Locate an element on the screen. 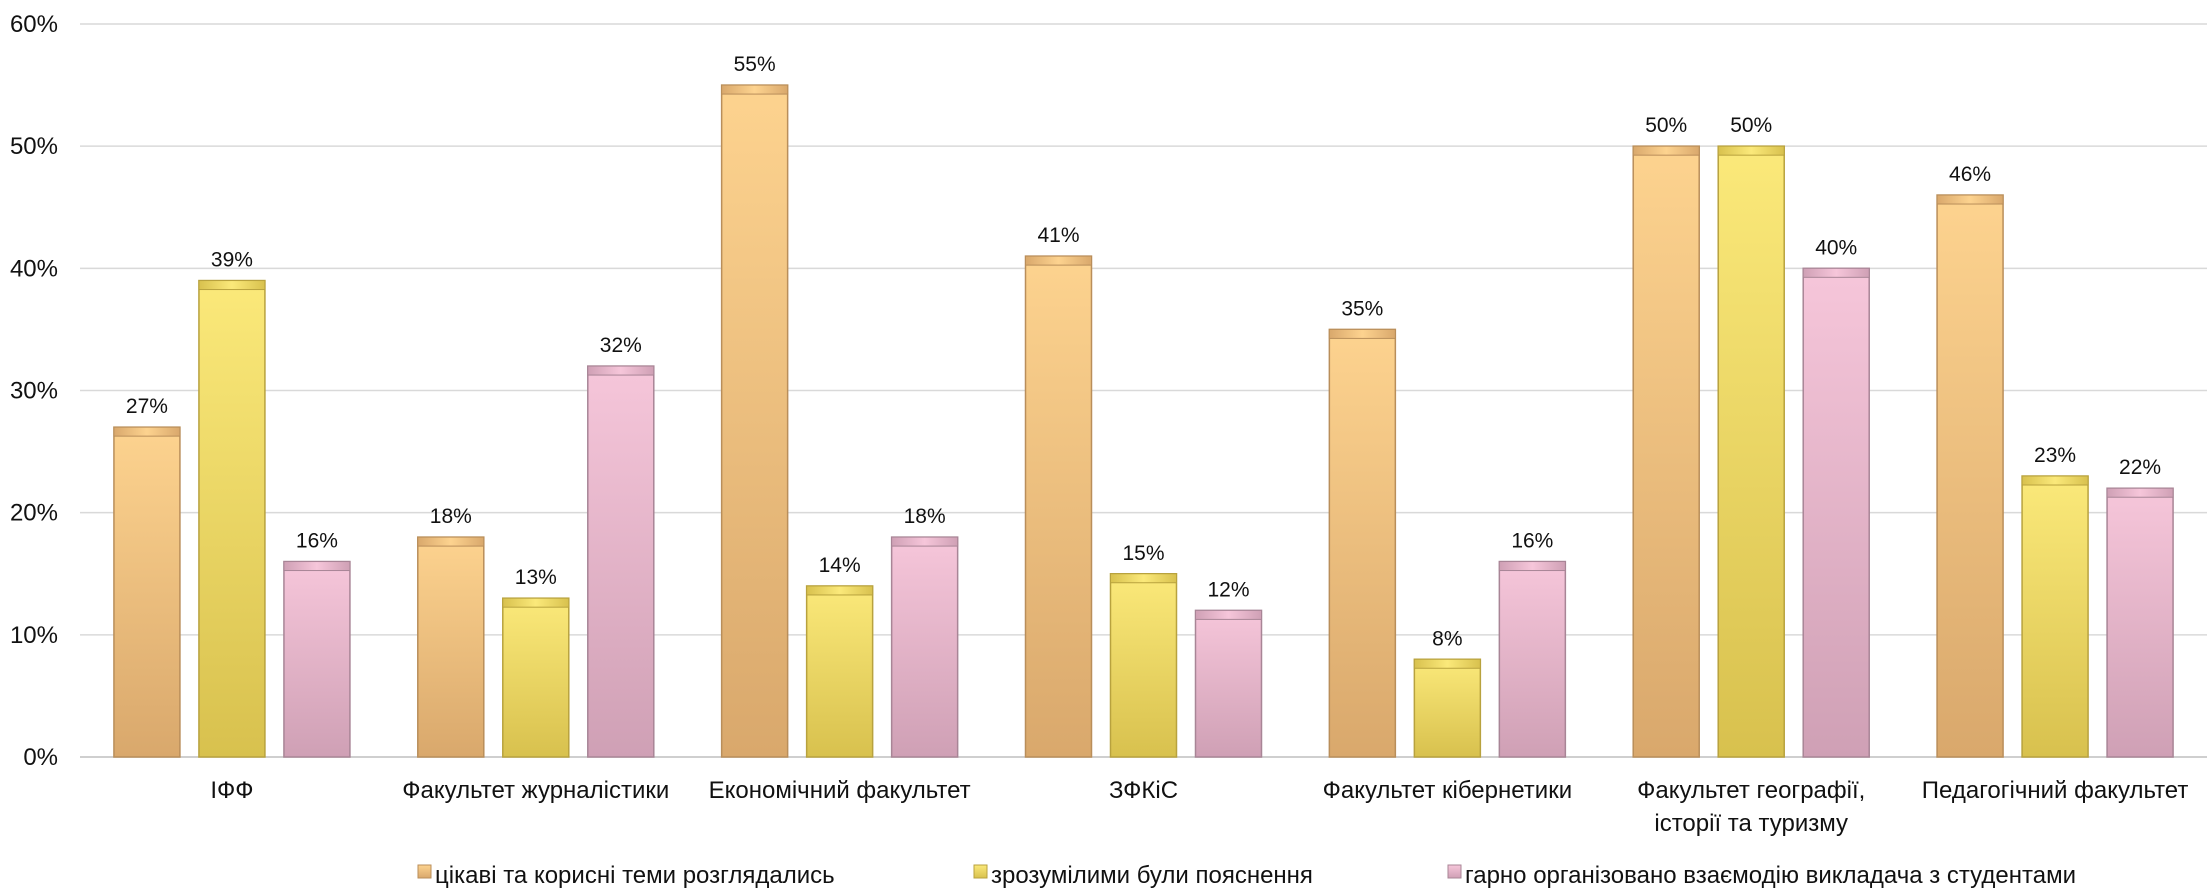  legend-label: цікаві та корисні теми розглядались is located at coordinates (635, 875).